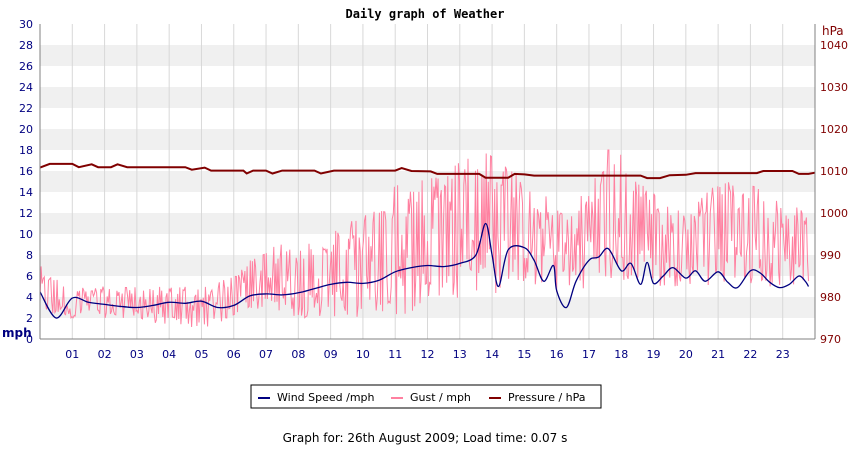 The width and height of the screenshot is (850, 450). What do you see at coordinates (26, 24) in the screenshot?
I see `left-tick-label: 30` at bounding box center [26, 24].